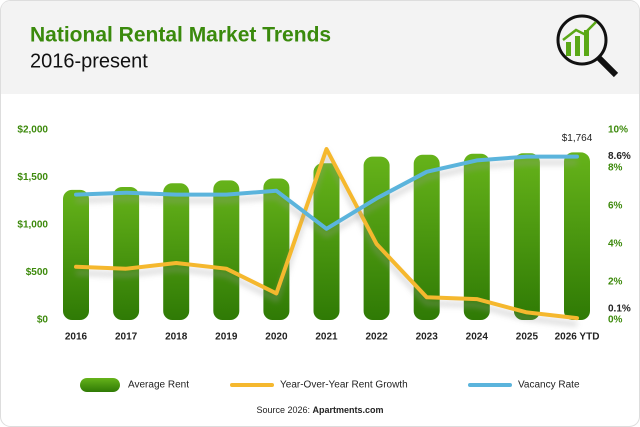  I want to click on x-tick-label: 2020, so click(276, 337).